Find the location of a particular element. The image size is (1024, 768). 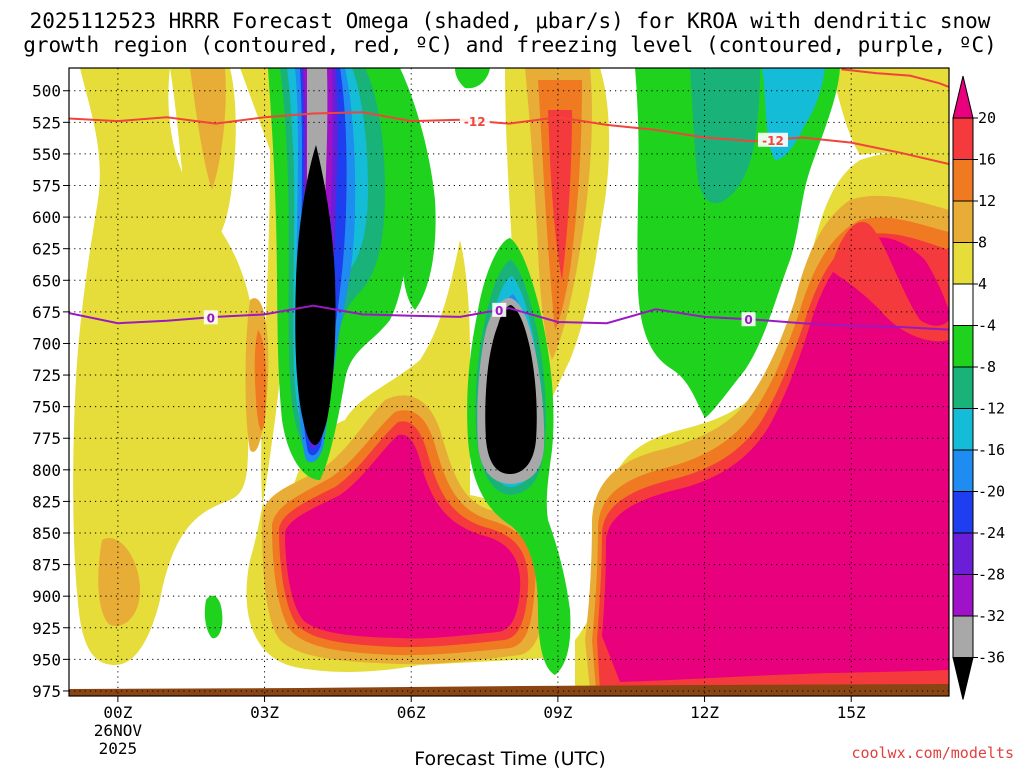

colorbar-label--16: -16 is located at coordinates (991, 450).